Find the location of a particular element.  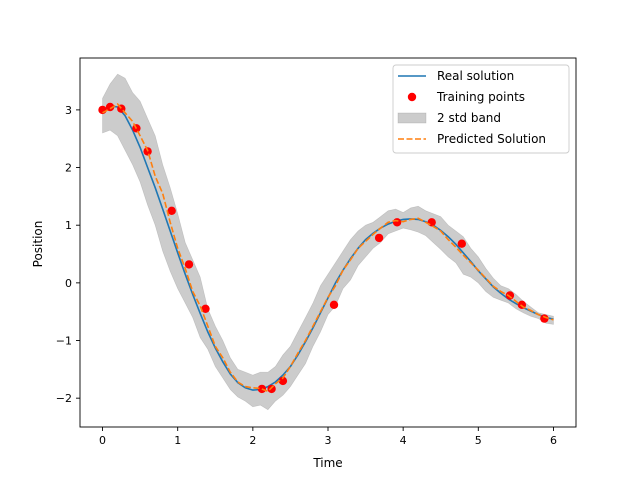

legend-swatch-training-points is located at coordinates (412, 97).